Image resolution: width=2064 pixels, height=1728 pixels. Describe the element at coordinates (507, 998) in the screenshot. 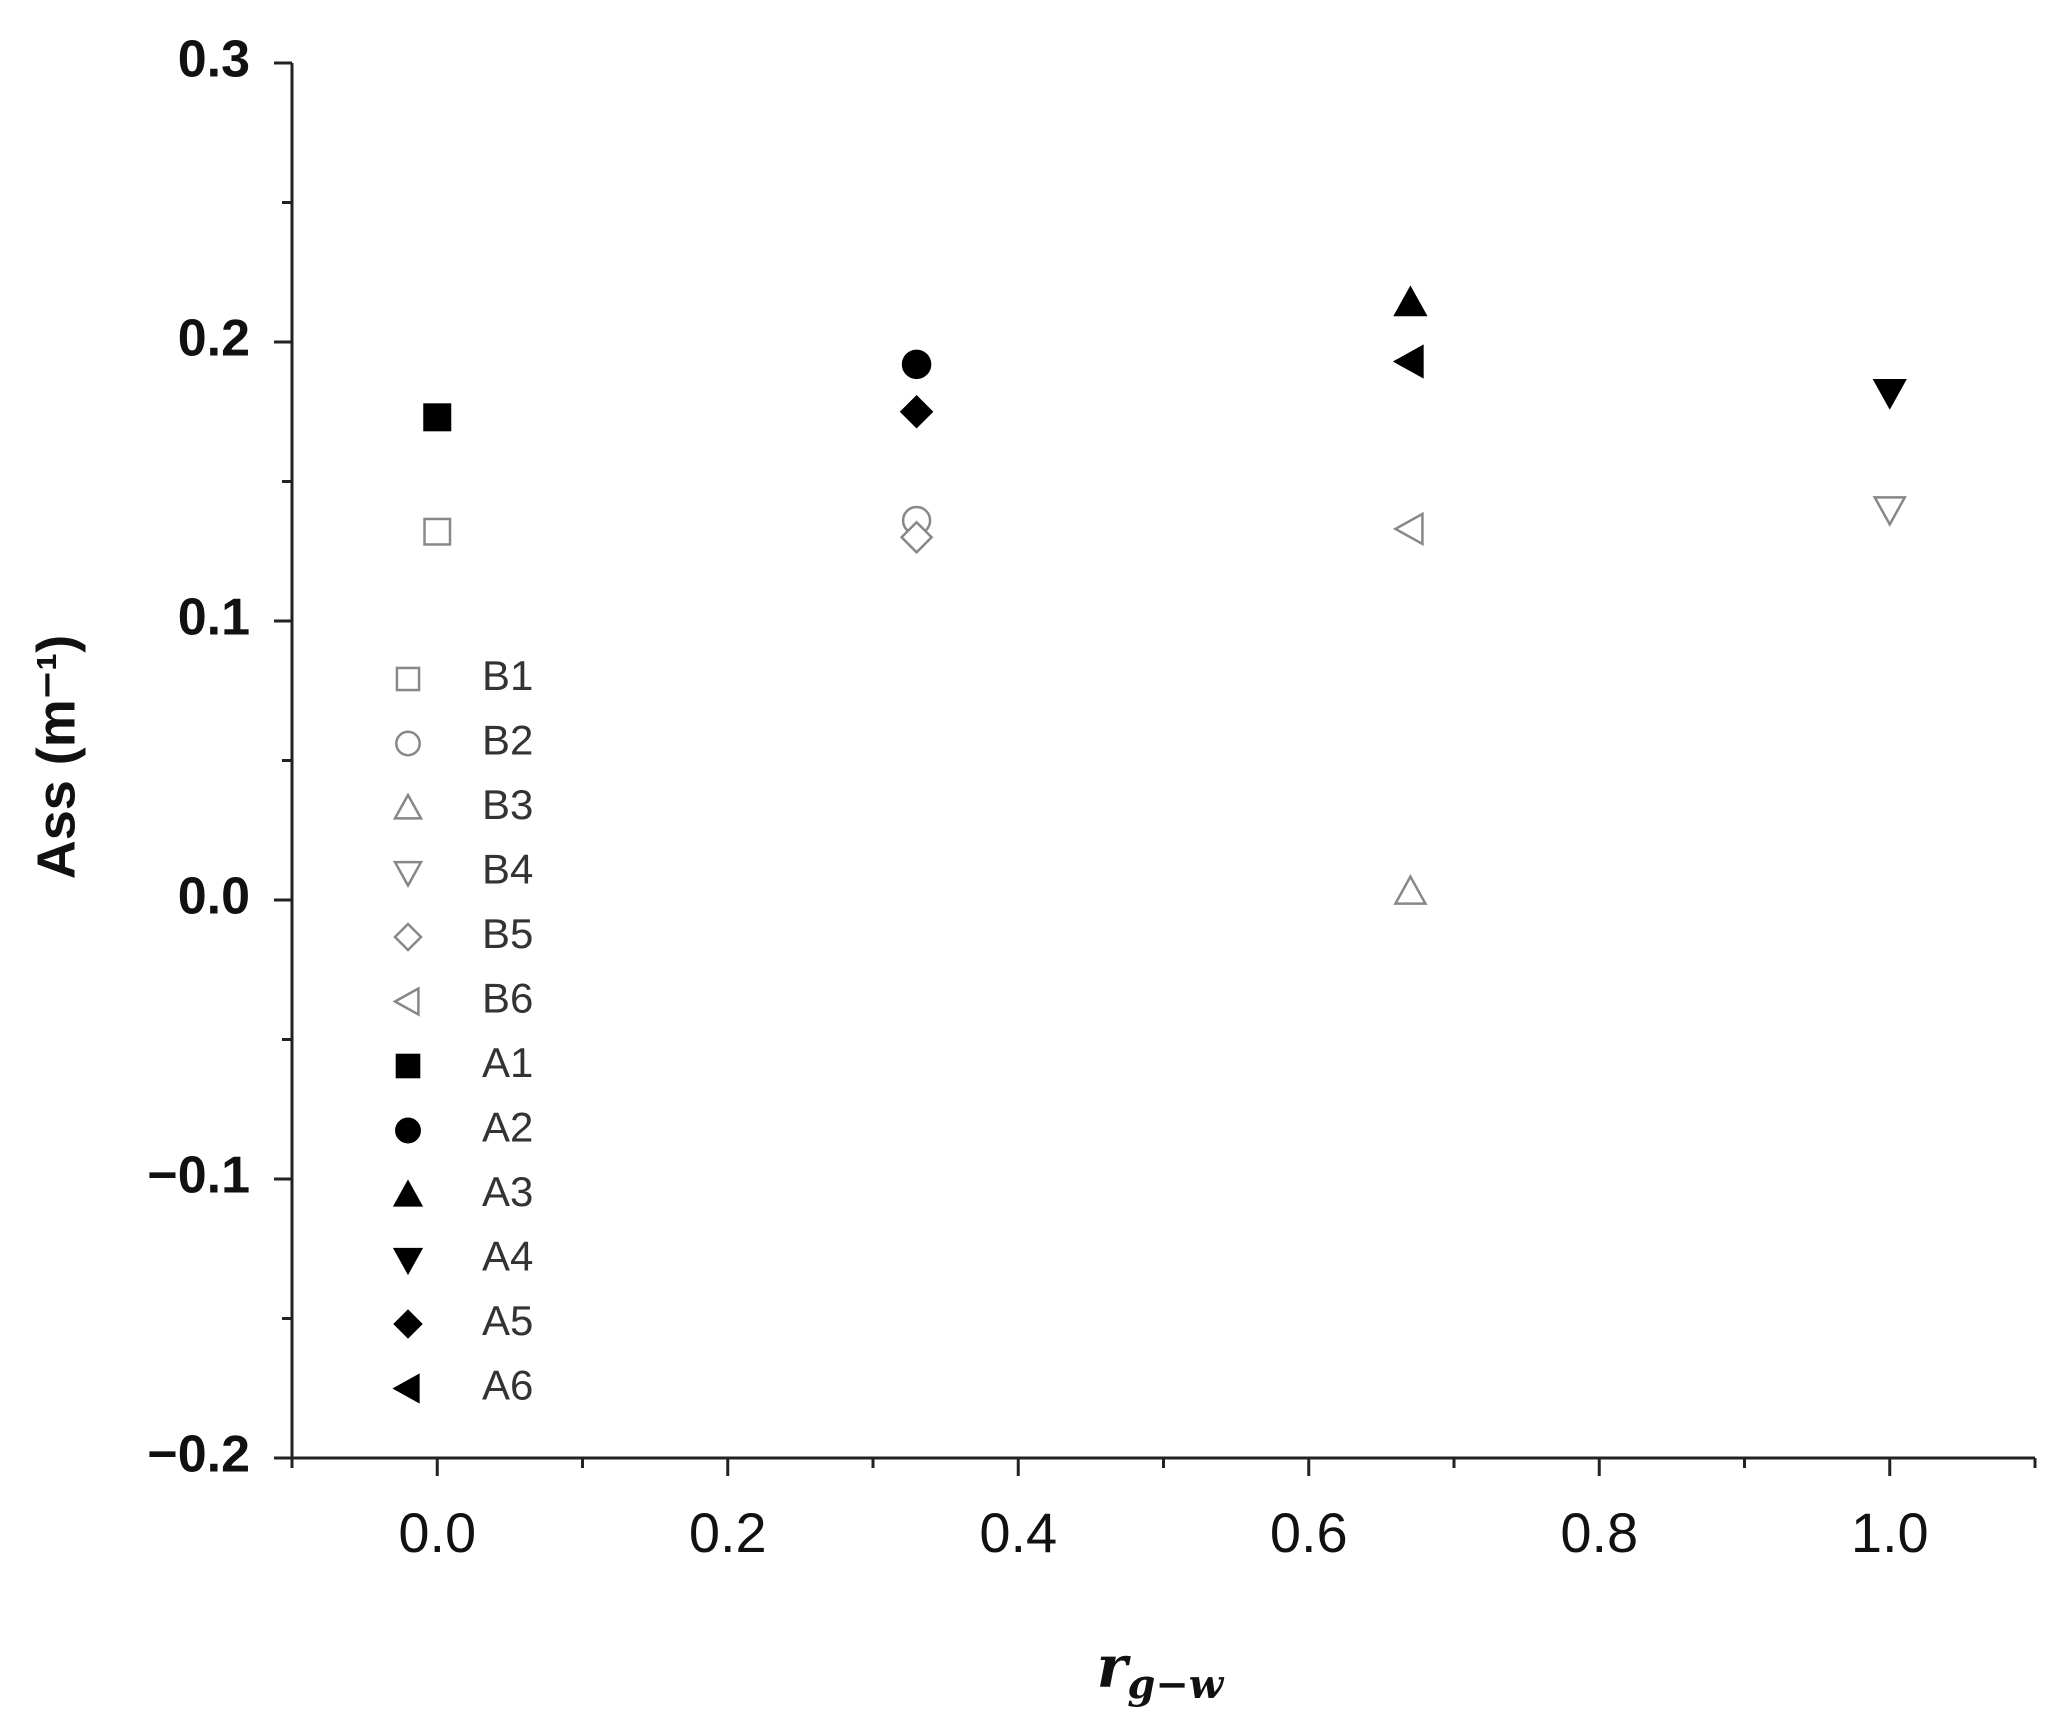

I see `legend-label: B6` at that location.